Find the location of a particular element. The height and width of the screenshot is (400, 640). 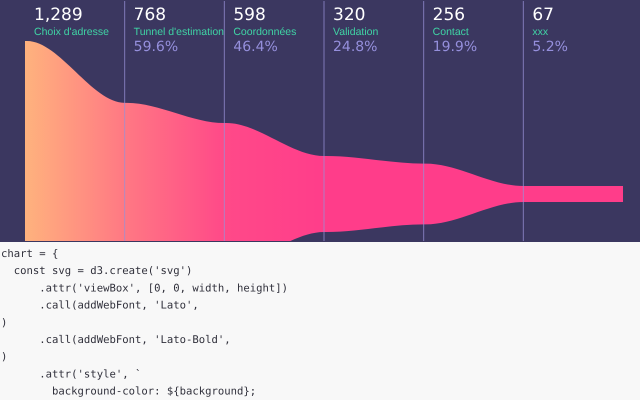

data-label: 598 is located at coordinates (249, 15).